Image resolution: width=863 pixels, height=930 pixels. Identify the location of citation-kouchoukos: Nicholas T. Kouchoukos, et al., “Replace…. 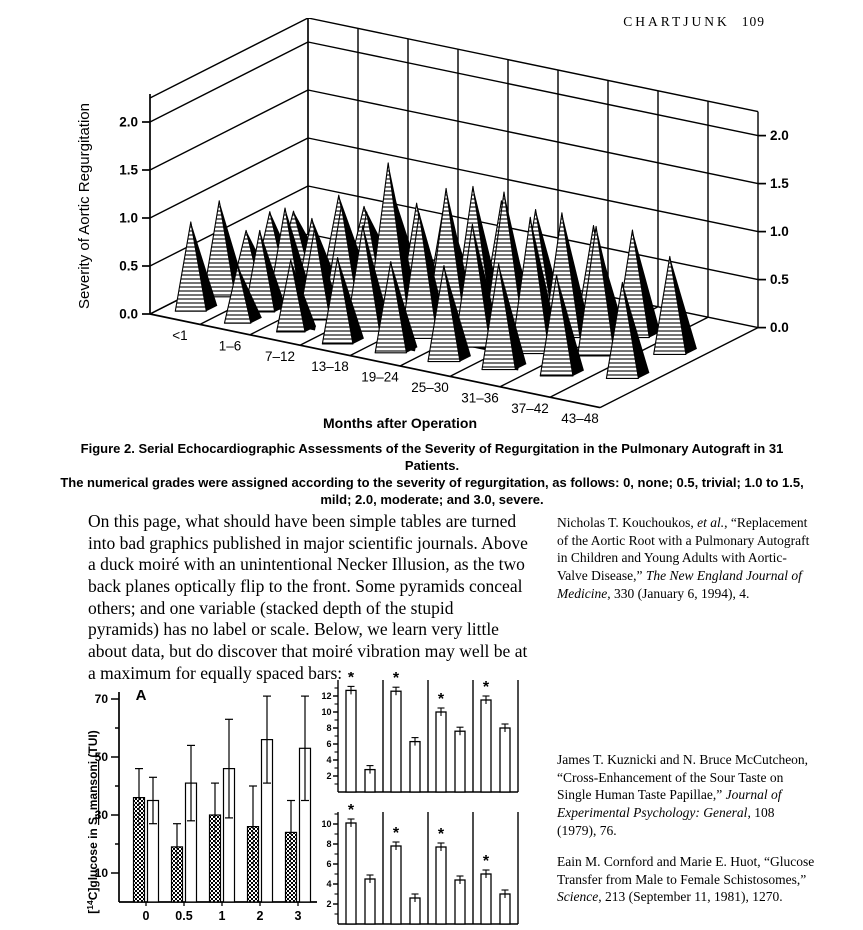
(683, 558).